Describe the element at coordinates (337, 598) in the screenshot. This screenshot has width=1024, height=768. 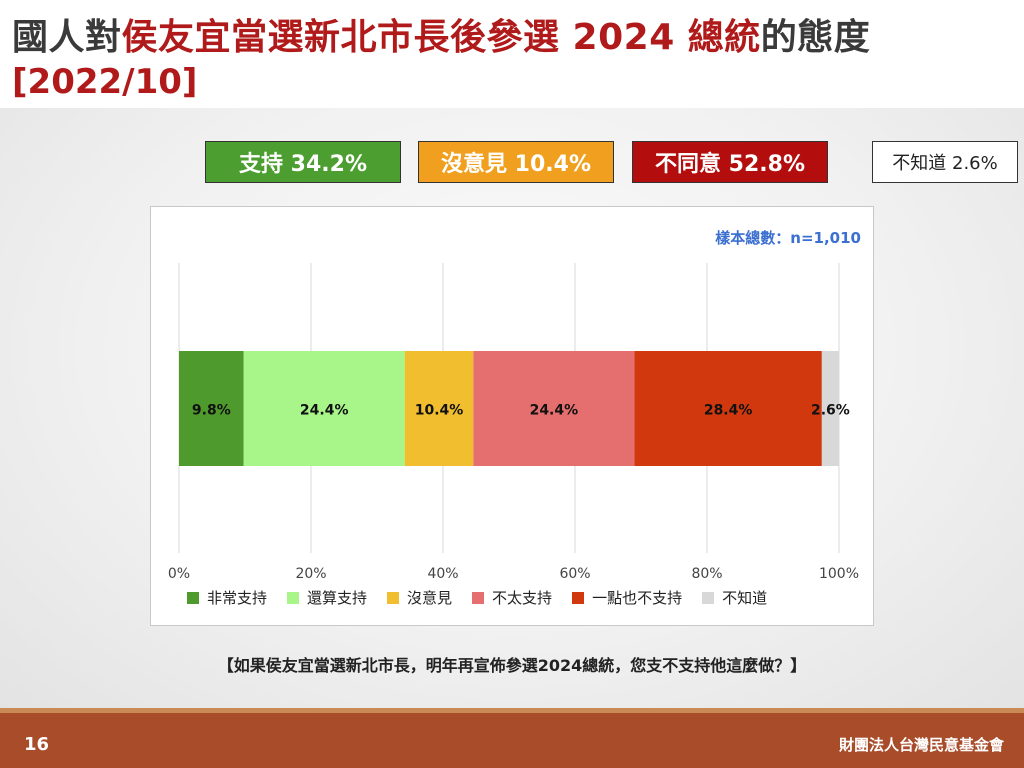
I see `legend-label: 還算支持` at that location.